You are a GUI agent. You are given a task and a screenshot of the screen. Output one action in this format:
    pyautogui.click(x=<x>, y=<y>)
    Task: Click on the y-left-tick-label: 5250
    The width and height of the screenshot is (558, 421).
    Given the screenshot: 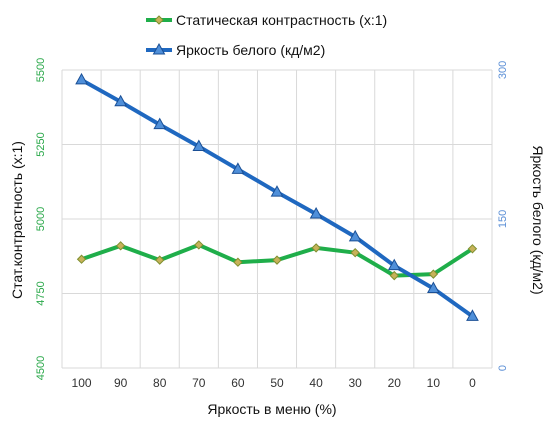 What is the action you would take?
    pyautogui.click(x=41, y=144)
    